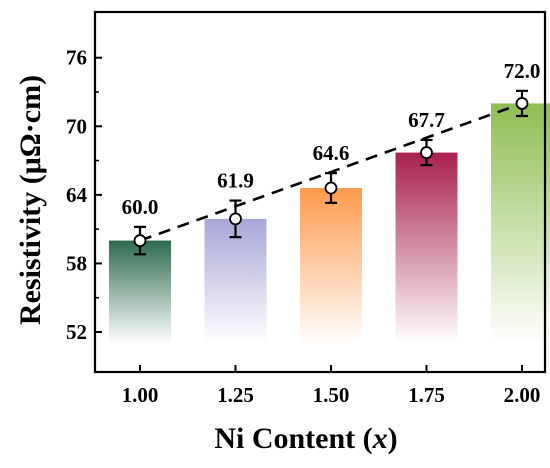 This screenshot has height=468, width=550. I want to click on y-axis-label: Resistivity (μΩ·cm), so click(30, 200).